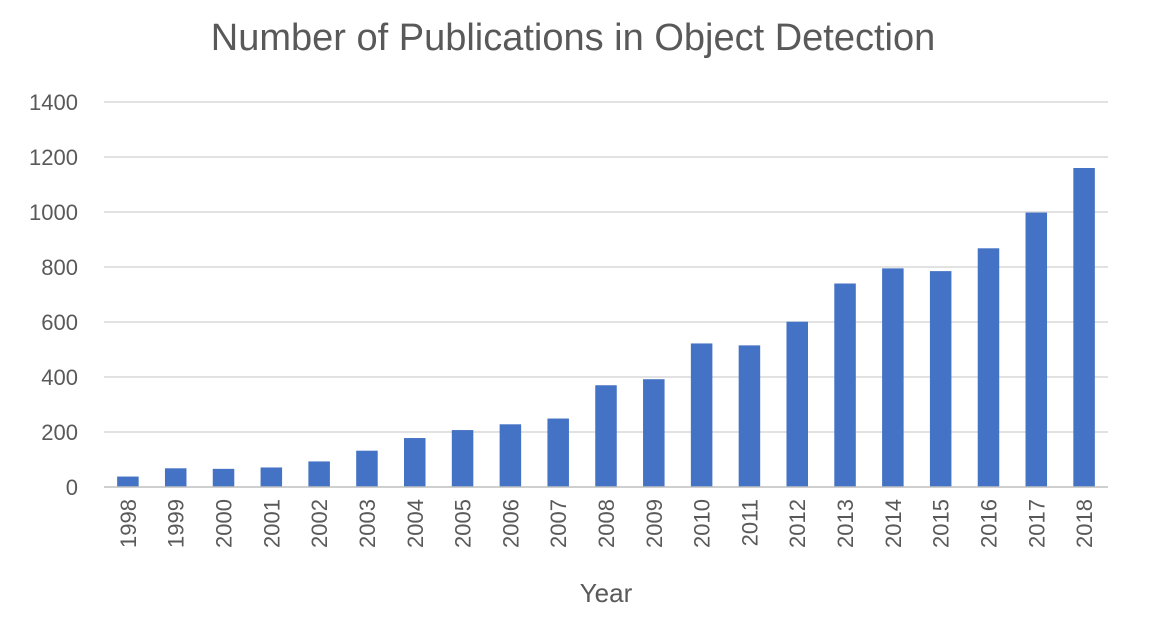 The height and width of the screenshot is (619, 1158). What do you see at coordinates (606, 593) in the screenshot?
I see `x-axis-label: Year` at bounding box center [606, 593].